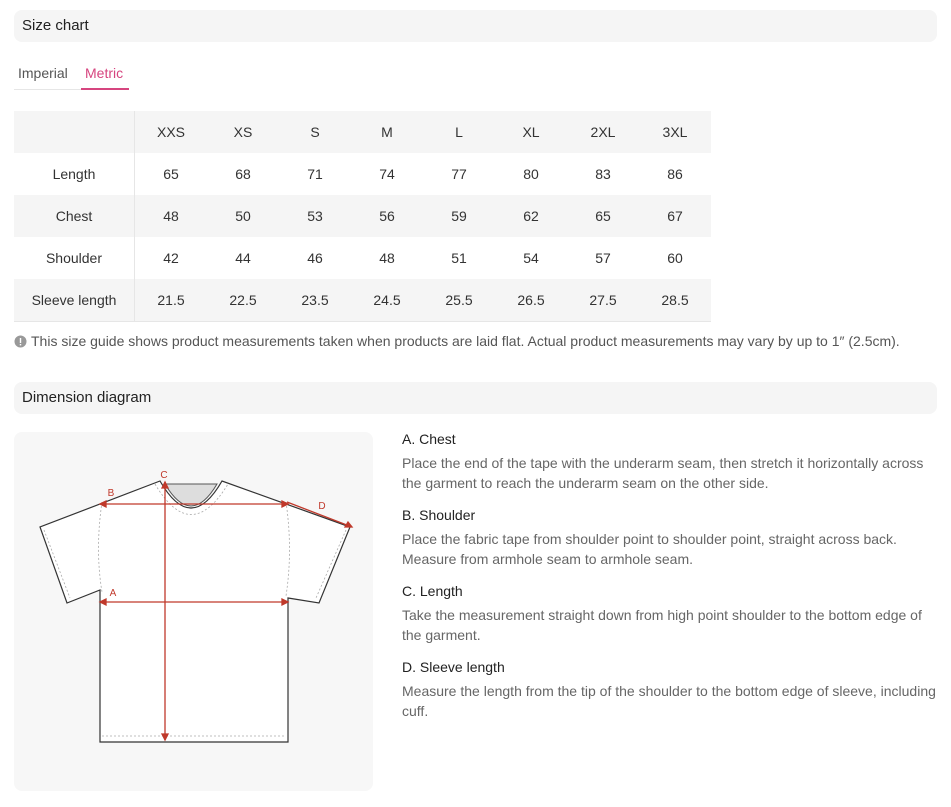  What do you see at coordinates (315, 132) in the screenshot?
I see `column-header: S` at bounding box center [315, 132].